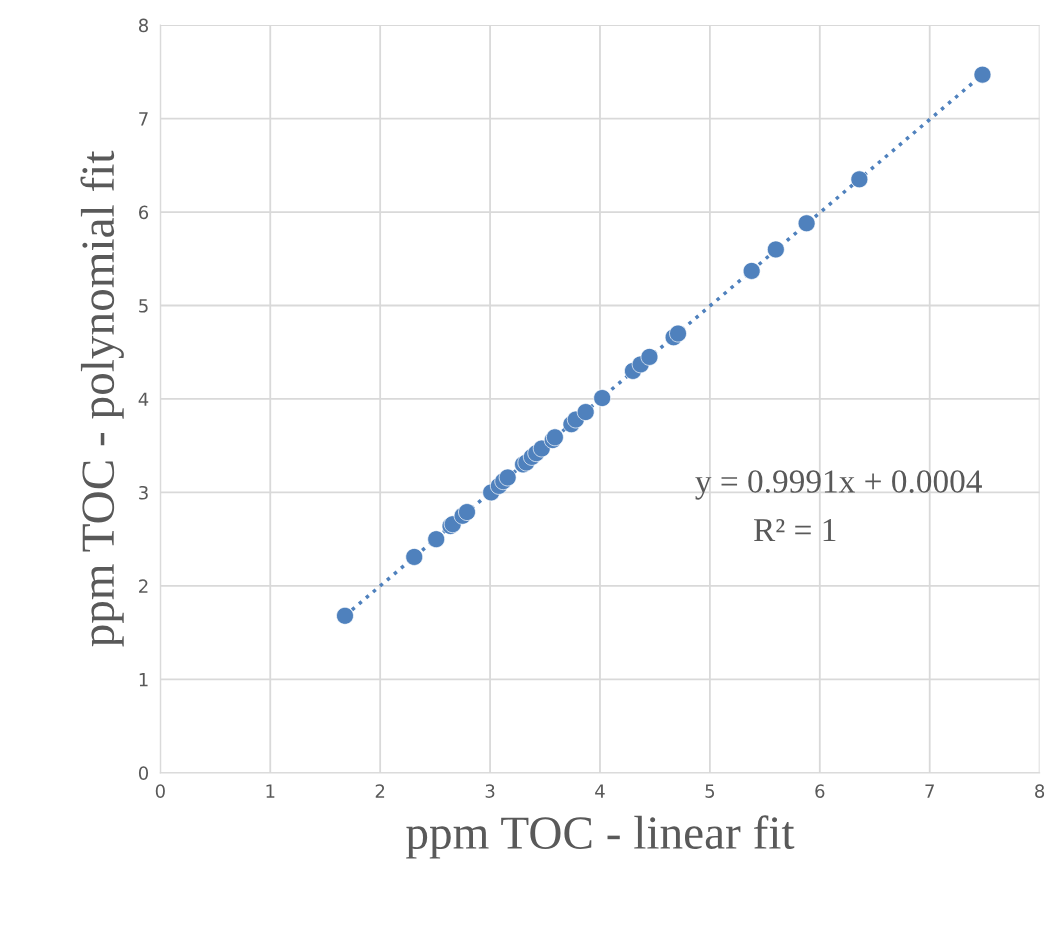 The width and height of the screenshot is (1048, 930). Describe the element at coordinates (143, 492) in the screenshot. I see `y-tick-label: 3` at that location.